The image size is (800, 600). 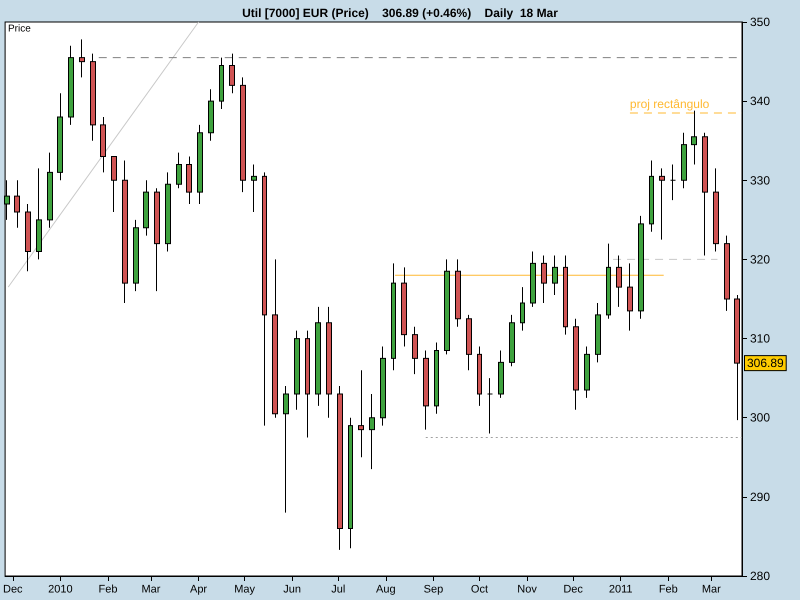 I want to click on x-tick-label: Jun, so click(x=292, y=590).